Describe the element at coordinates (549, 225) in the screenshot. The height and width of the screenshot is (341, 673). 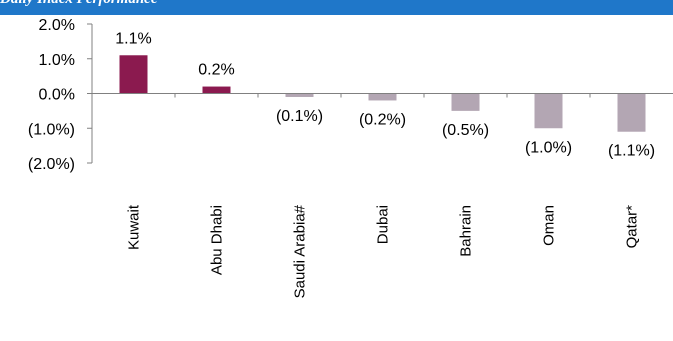
I see `category-label: Oman` at that location.